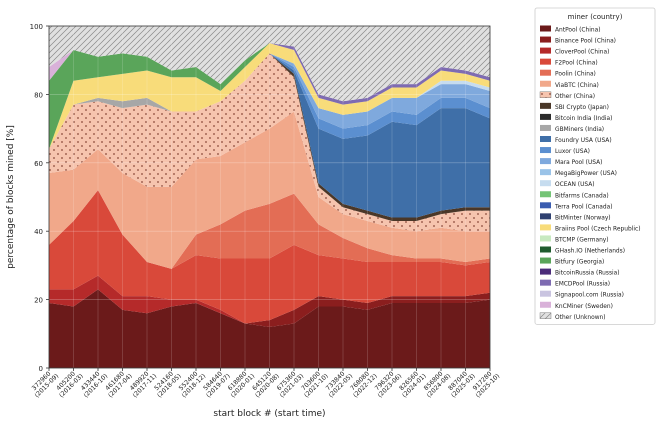  What do you see at coordinates (545, 95) in the screenshot?
I see `legend-swatch-other-china` at bounding box center [545, 95].